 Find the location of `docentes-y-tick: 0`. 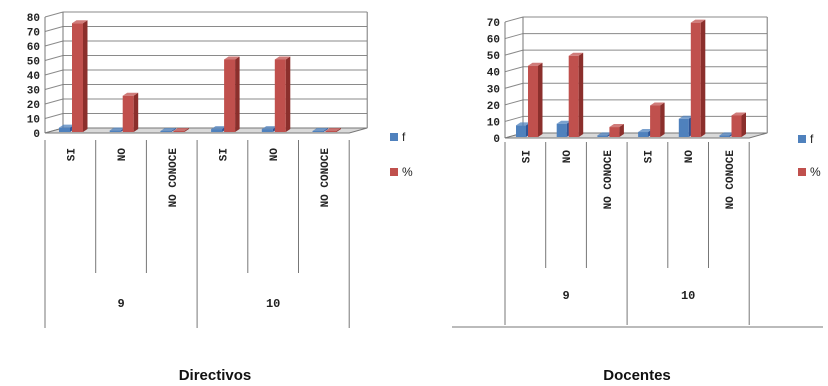

docentes-y-tick: 0 is located at coordinates (496, 140).